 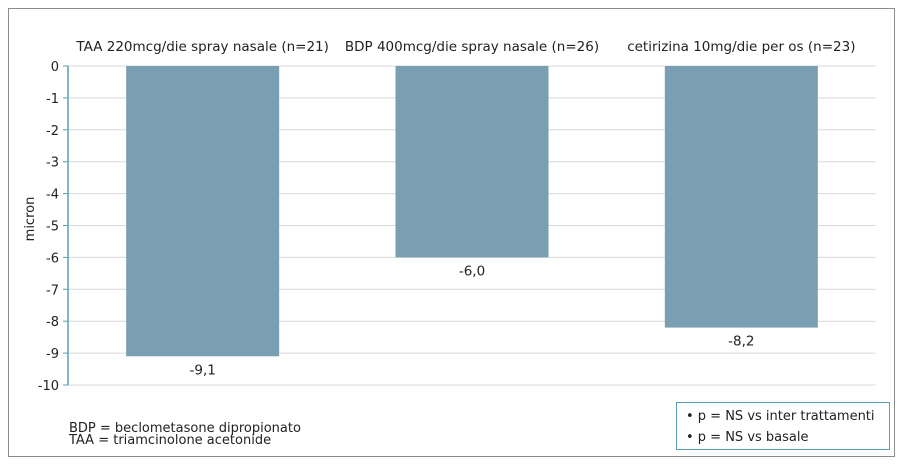 I want to click on y-tick-label: -3, so click(x=52, y=163).